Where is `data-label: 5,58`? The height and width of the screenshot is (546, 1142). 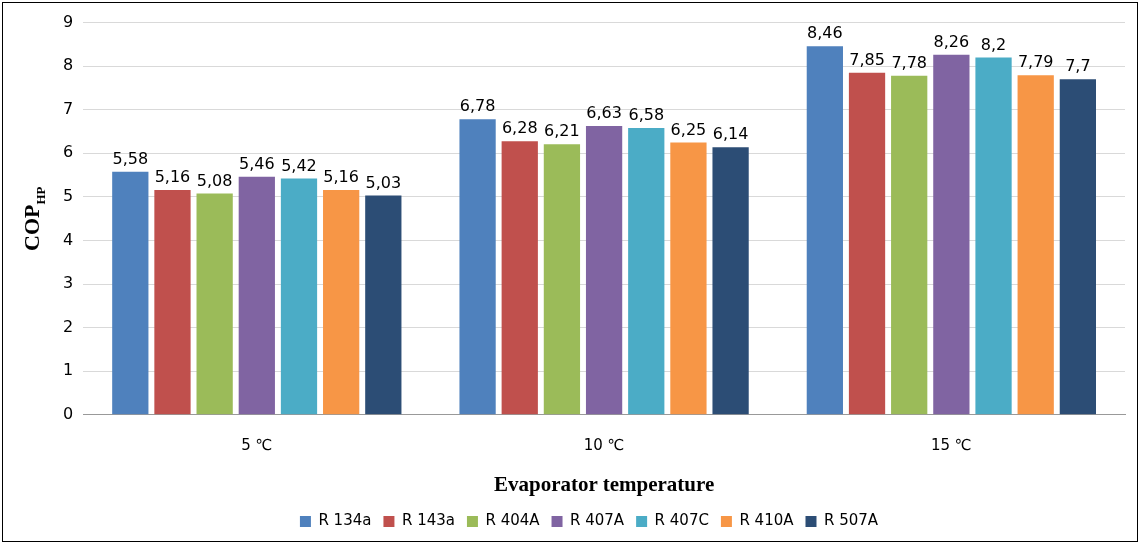
data-label: 5,58 is located at coordinates (130, 158).